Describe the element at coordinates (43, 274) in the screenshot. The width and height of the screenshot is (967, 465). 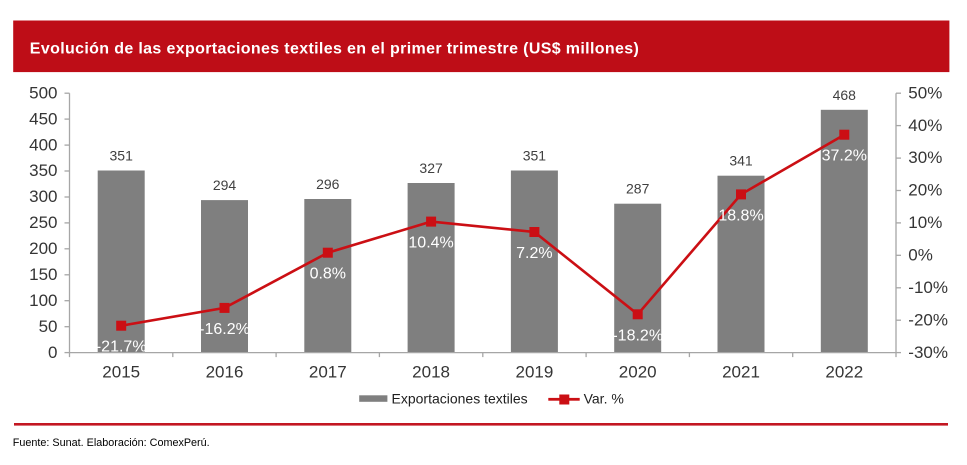
I see `svg-text: 150` at that location.